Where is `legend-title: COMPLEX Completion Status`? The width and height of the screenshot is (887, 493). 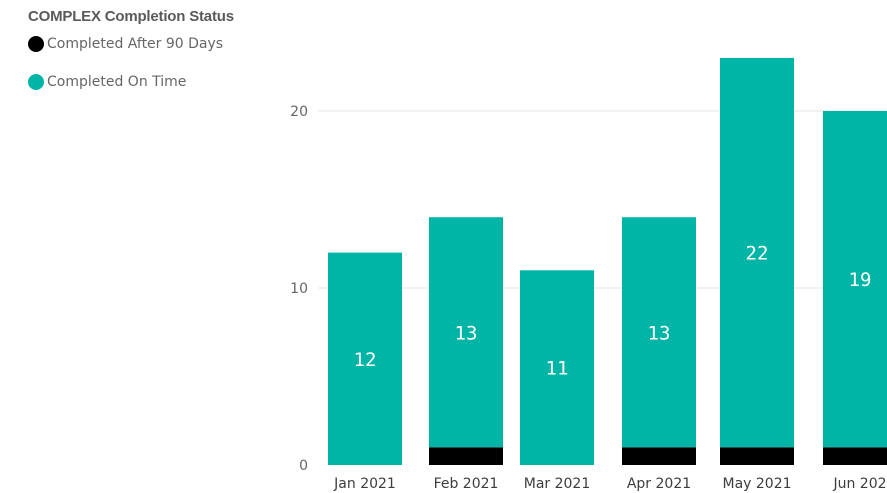 legend-title: COMPLEX Completion Status is located at coordinates (131, 16).